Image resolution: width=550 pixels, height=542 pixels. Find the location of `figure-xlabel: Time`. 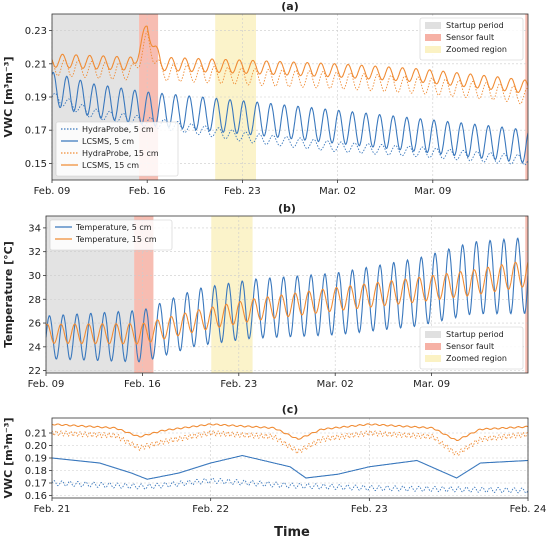

figure-xlabel: Time is located at coordinates (292, 532).